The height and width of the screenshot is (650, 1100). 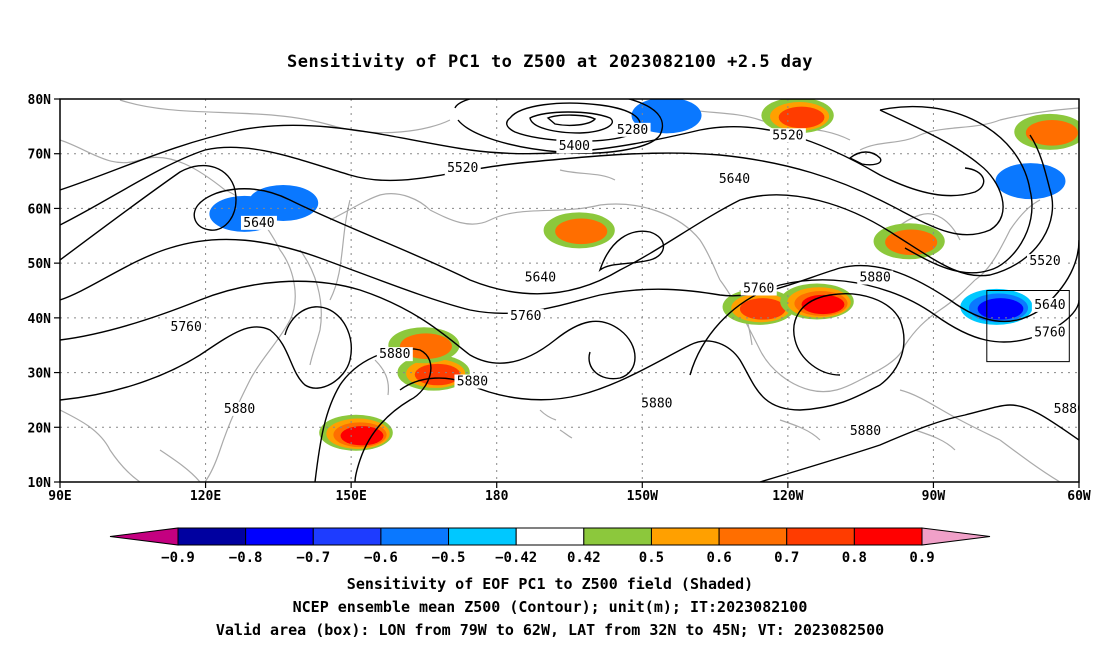 I want to click on x-tick-label: 90E, so click(x=59, y=496).